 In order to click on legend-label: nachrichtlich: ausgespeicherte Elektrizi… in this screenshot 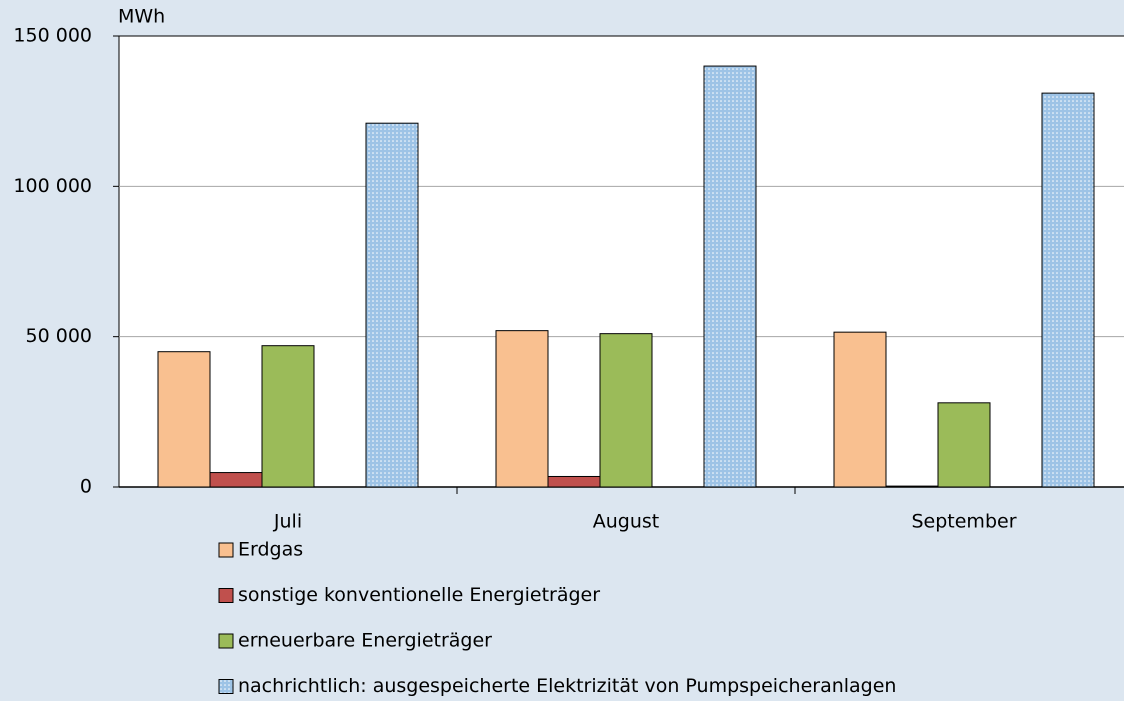, I will do `click(567, 686)`.